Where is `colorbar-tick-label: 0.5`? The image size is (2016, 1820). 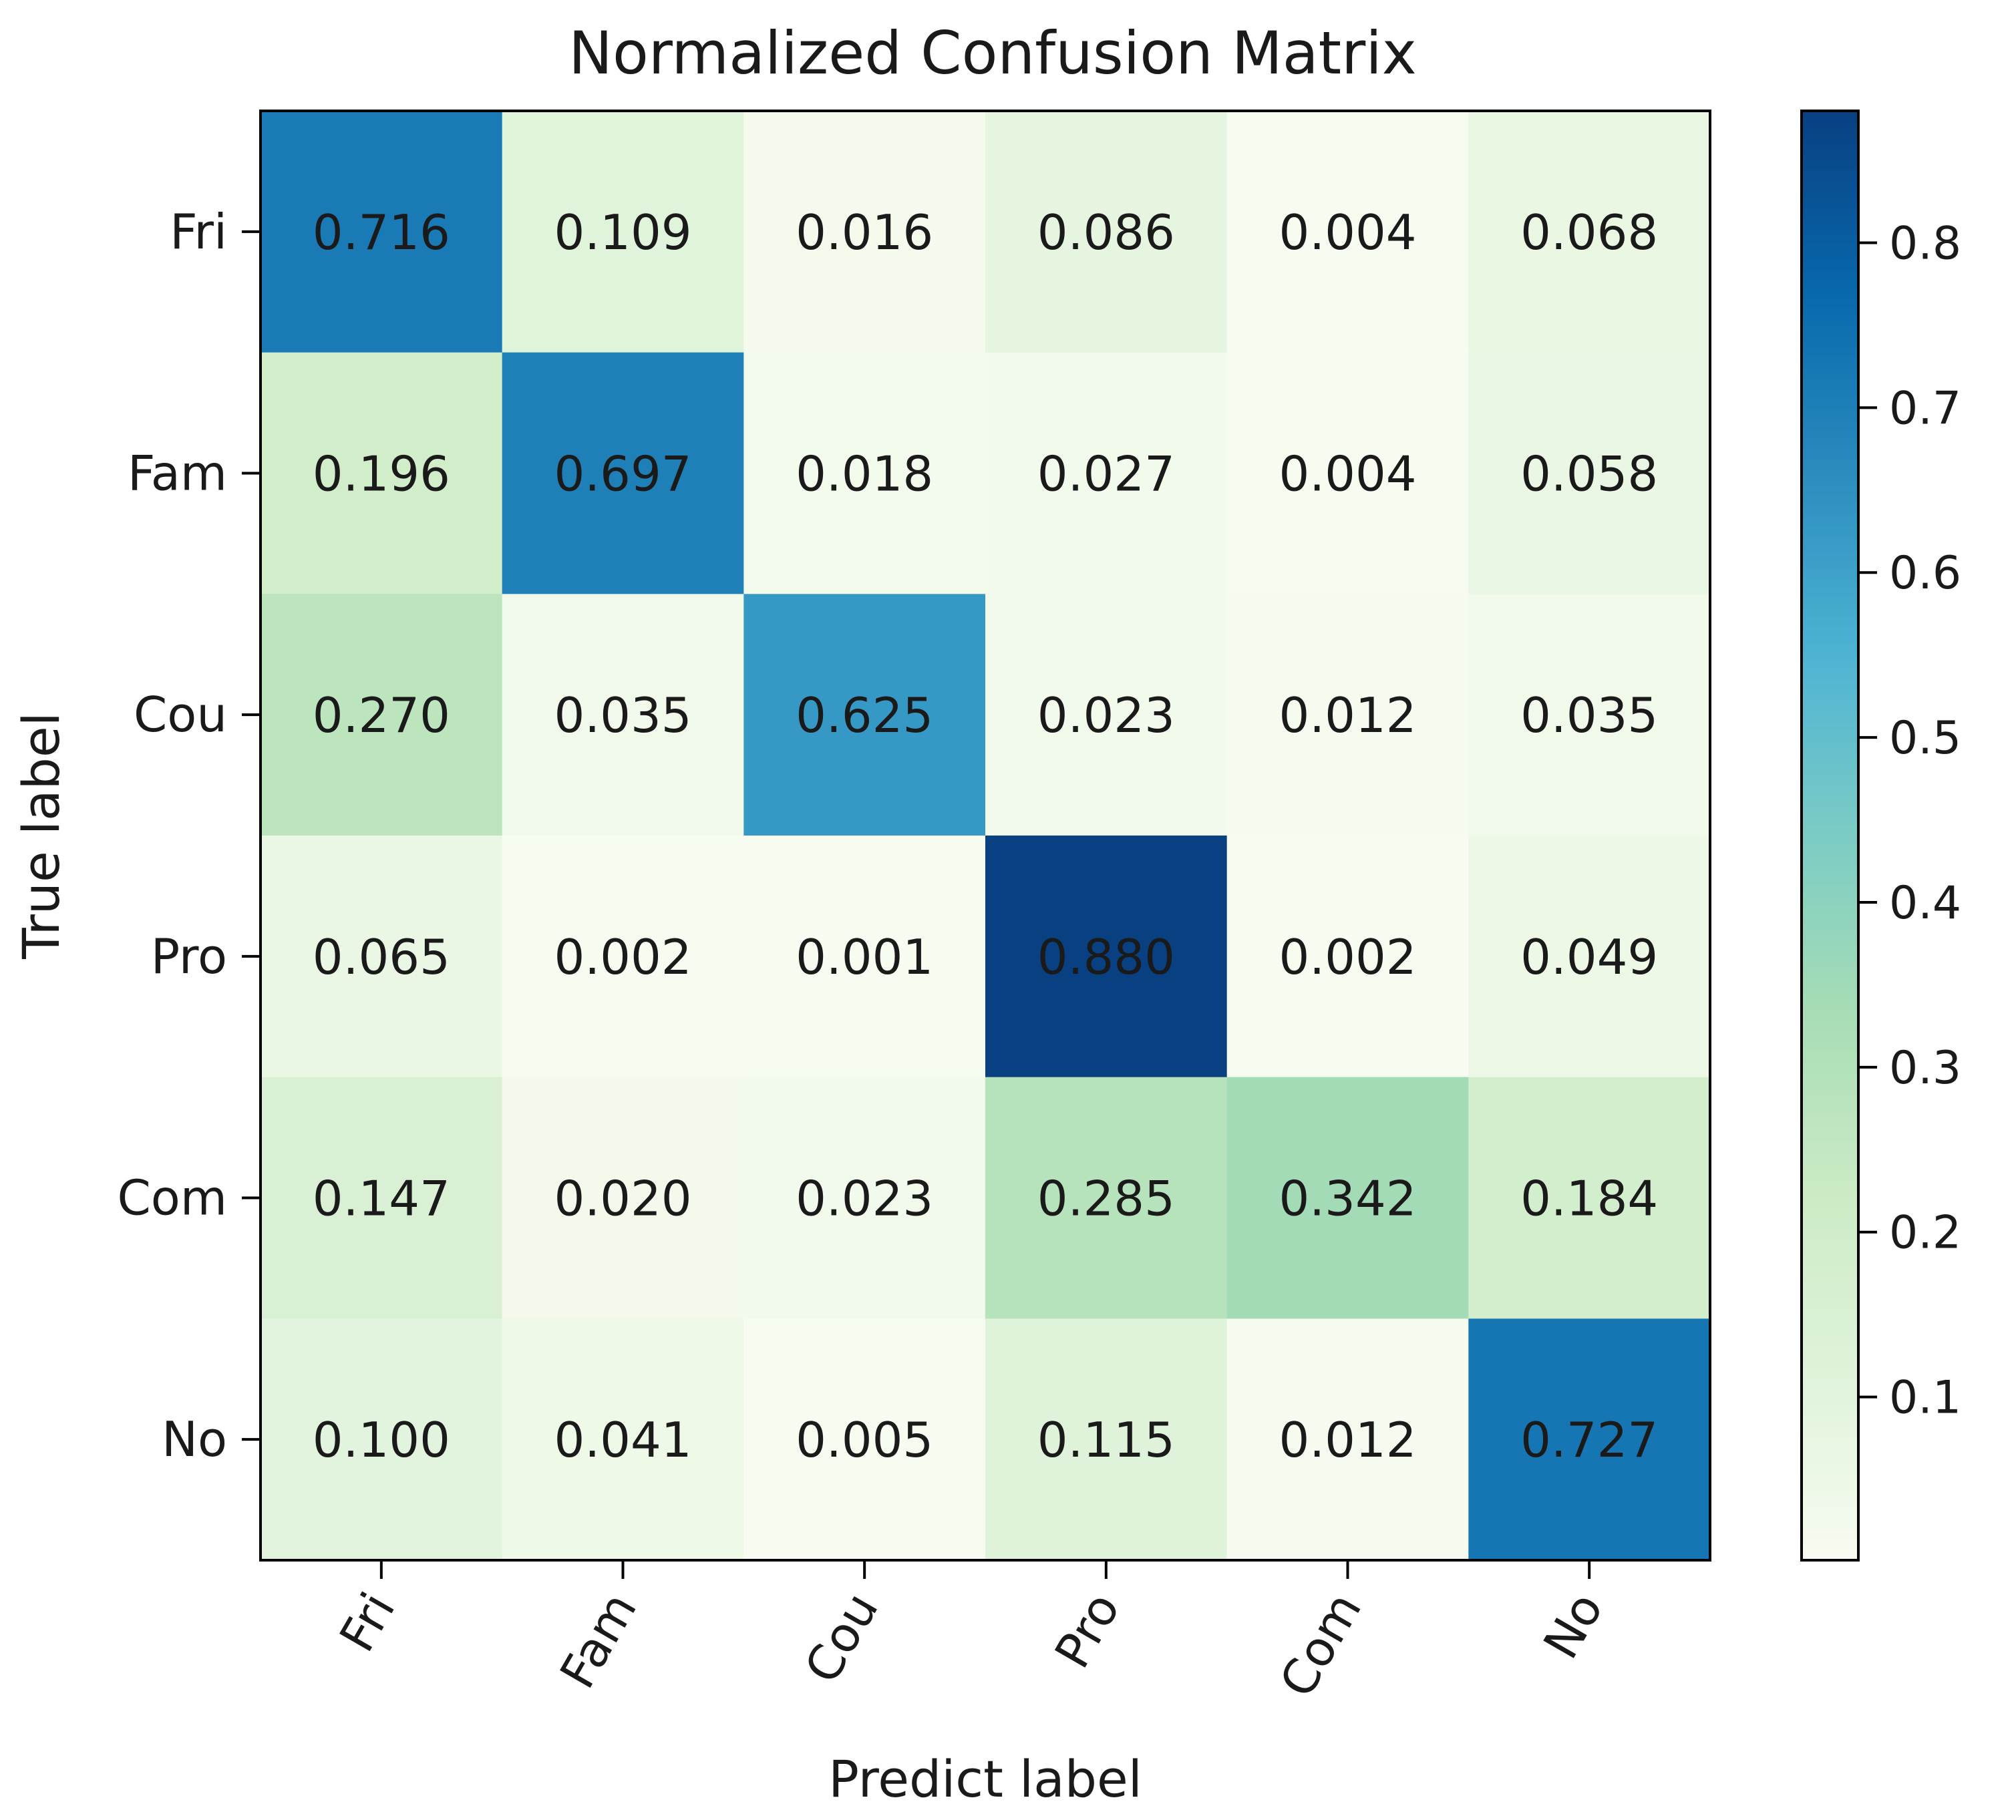 colorbar-tick-label: 0.5 is located at coordinates (1925, 738).